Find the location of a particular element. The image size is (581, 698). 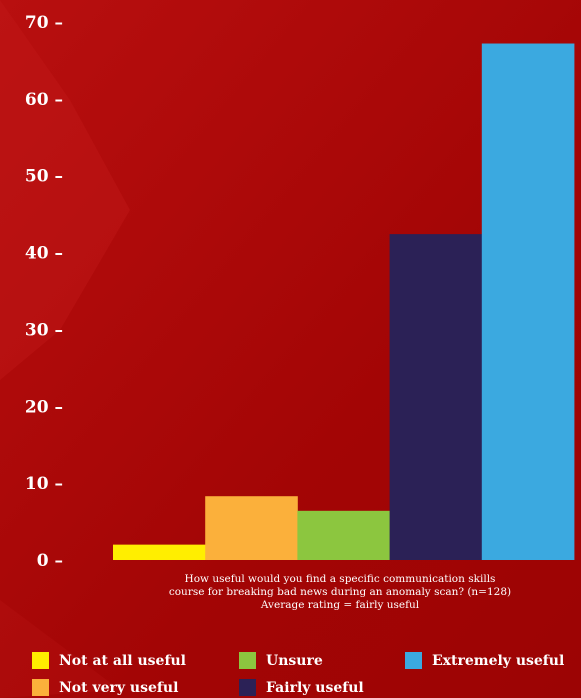

y-tick-label-50: 50 – is located at coordinates (44, 177).